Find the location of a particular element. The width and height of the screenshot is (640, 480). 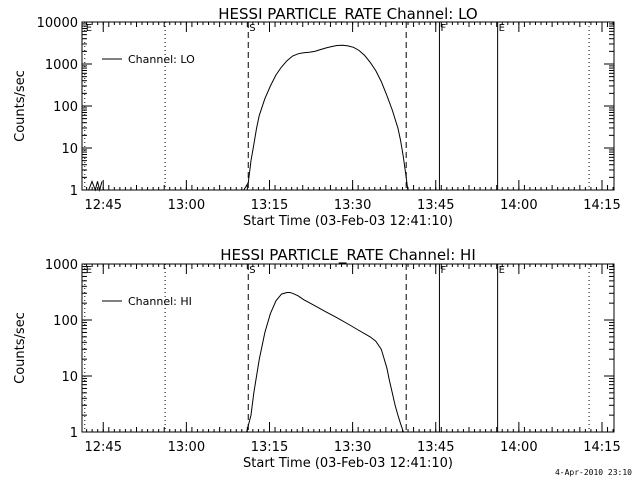

plot-timestamp: 4-Apr-2010 23:10 is located at coordinates (593, 472).